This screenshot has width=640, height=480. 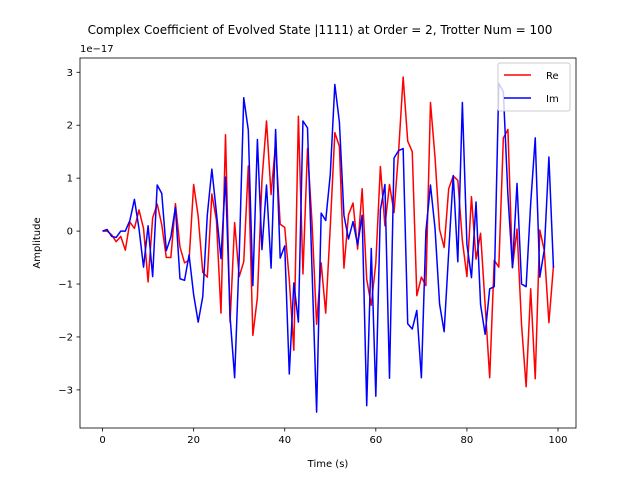 What do you see at coordinates (97, 49) in the screenshot?
I see `y-scale-offset-label: 1e−17` at bounding box center [97, 49].